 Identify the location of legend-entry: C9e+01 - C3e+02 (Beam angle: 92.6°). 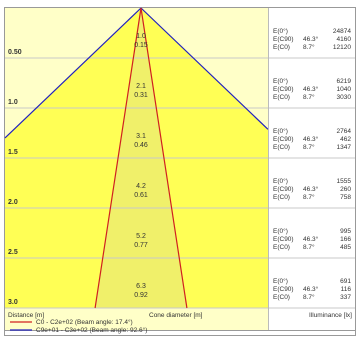
(91, 330).